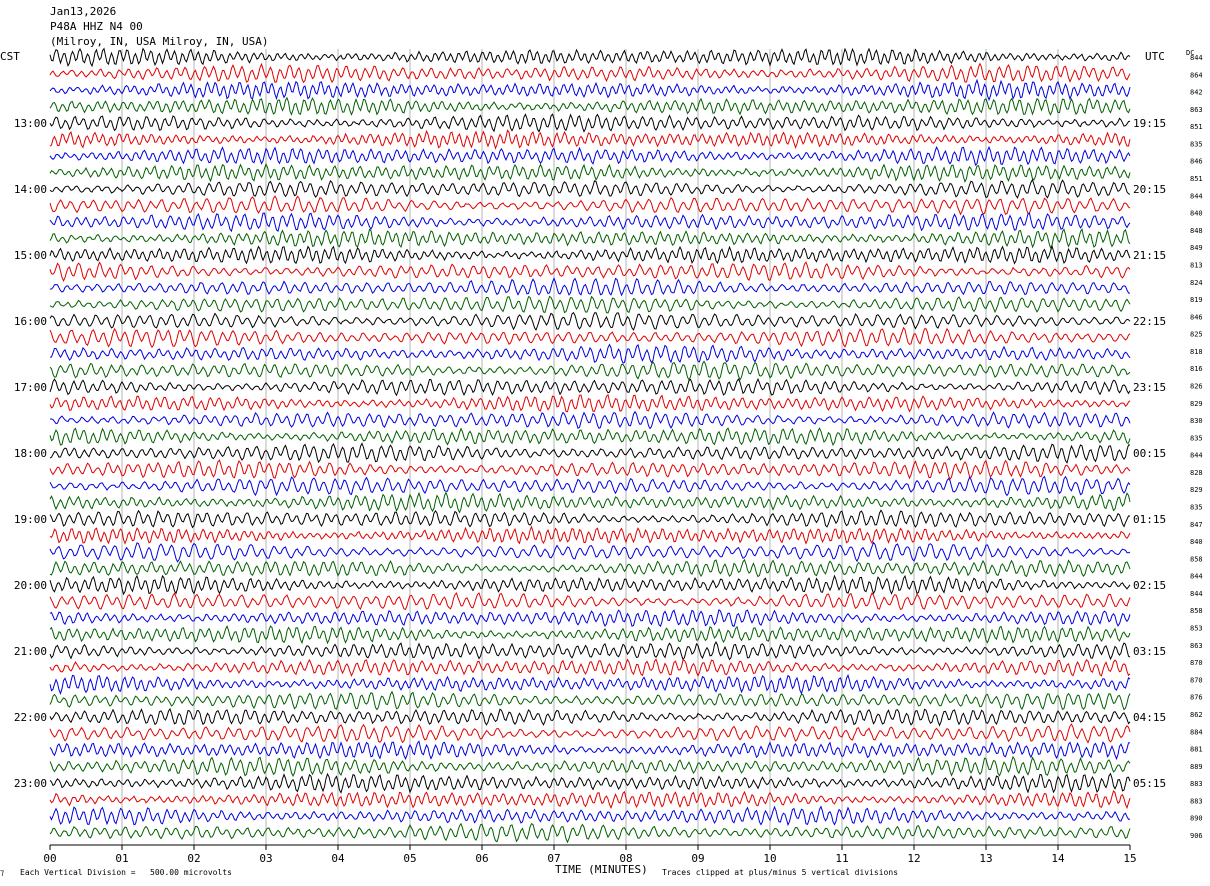 The width and height of the screenshot is (1210, 886). I want to click on x-tick-label: 10, so click(769, 858).